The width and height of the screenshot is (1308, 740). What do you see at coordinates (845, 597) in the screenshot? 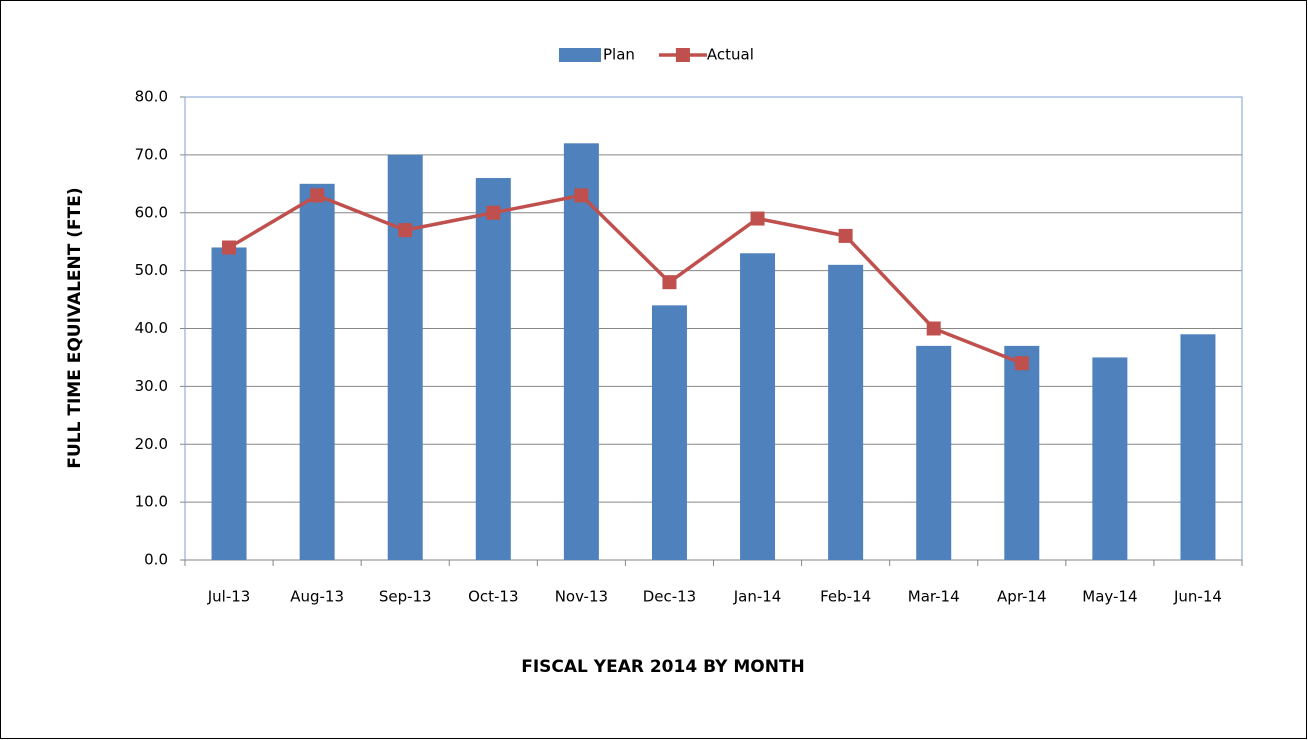
I see `x-tick-label: Feb-14` at bounding box center [845, 597].